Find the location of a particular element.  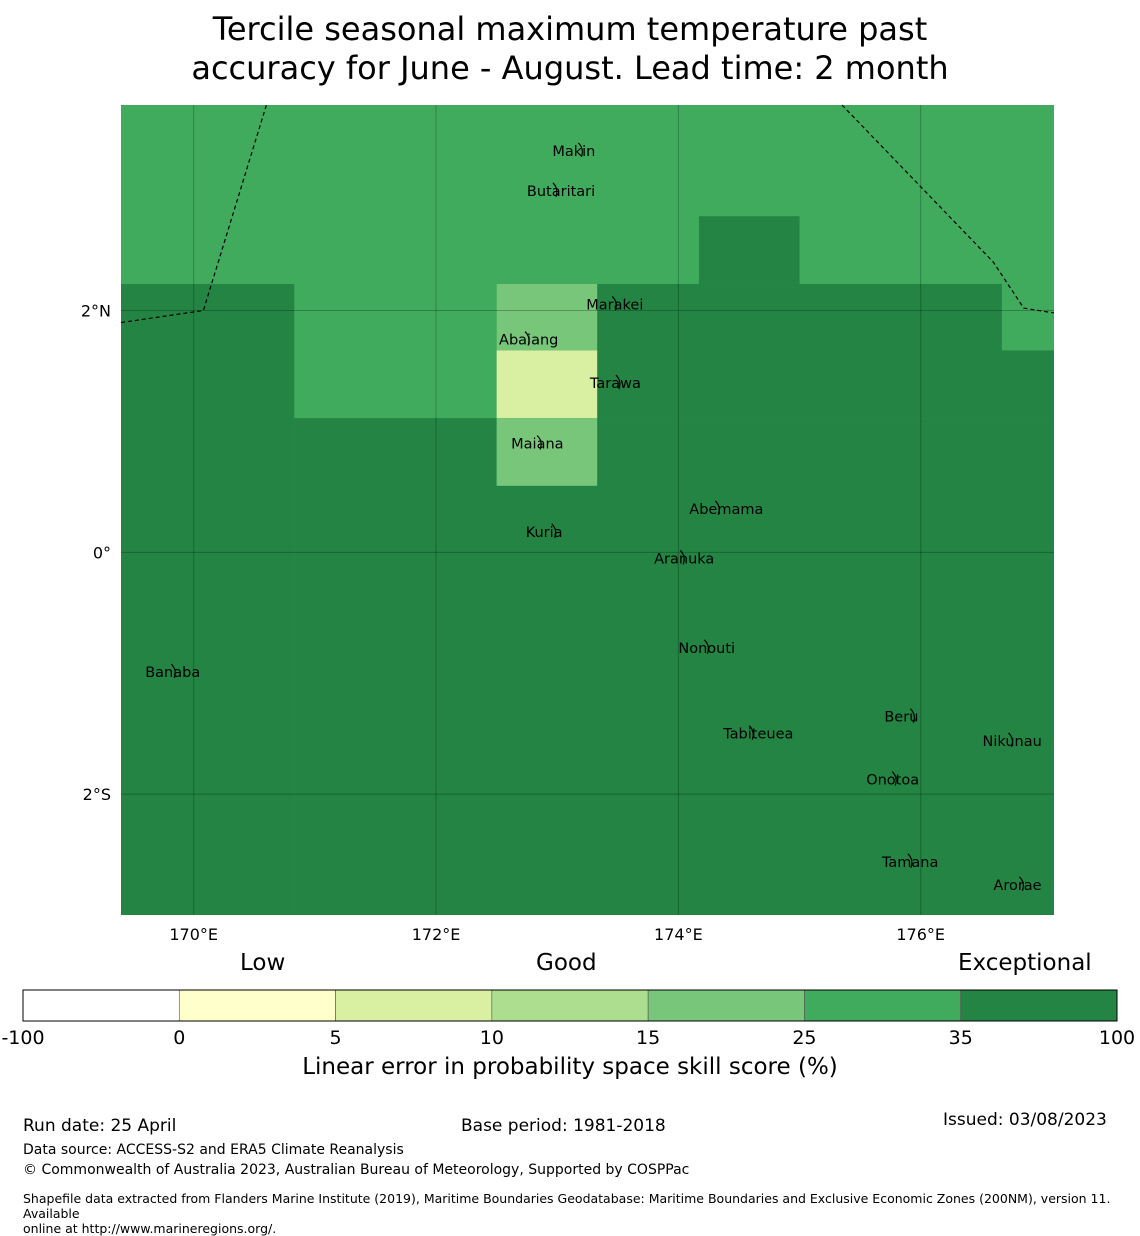

issued-date: Issued: 03/08/2023 is located at coordinates (1025, 1120).